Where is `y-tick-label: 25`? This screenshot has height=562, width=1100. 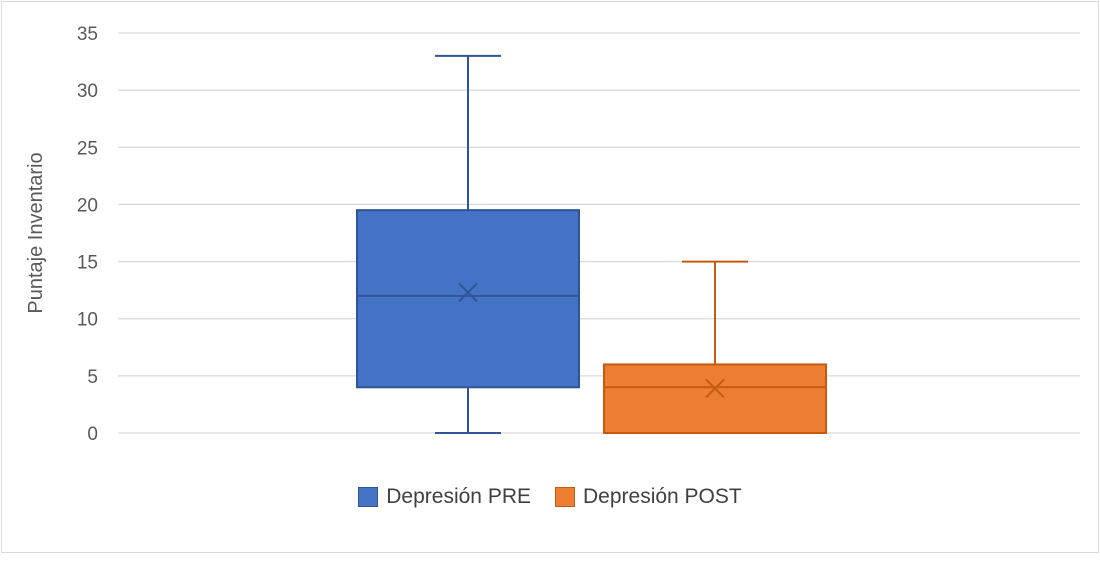
y-tick-label: 25 is located at coordinates (87, 148).